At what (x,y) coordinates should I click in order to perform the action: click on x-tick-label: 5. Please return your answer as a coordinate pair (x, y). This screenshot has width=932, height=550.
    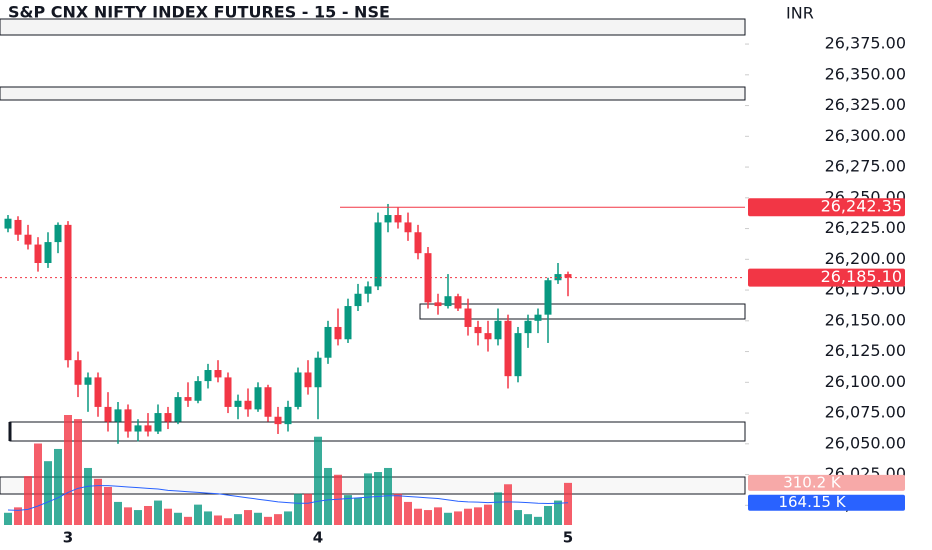
    Looking at the image, I should click on (568, 538).